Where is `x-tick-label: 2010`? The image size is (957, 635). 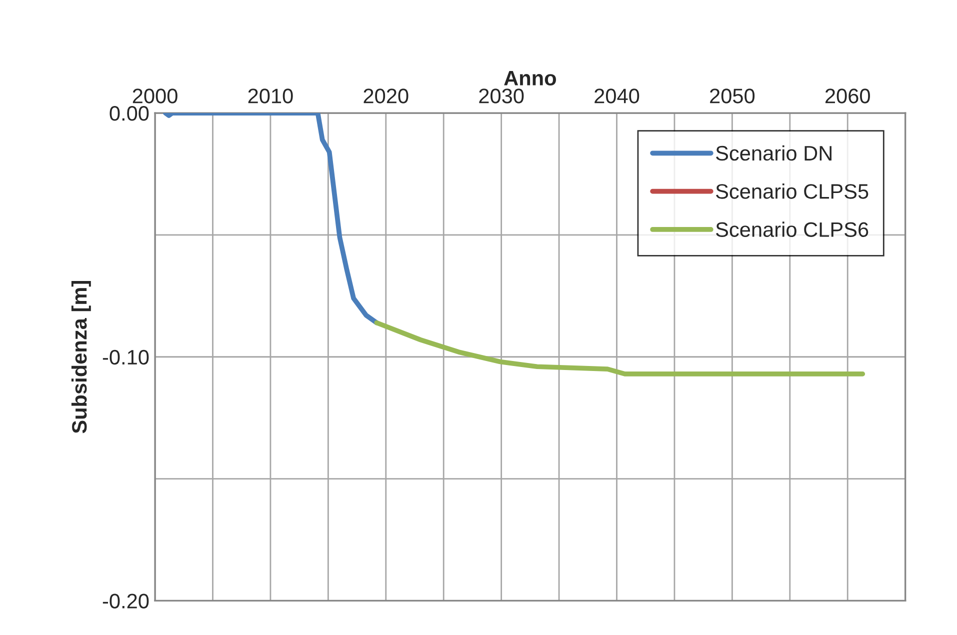 x-tick-label: 2010 is located at coordinates (270, 96).